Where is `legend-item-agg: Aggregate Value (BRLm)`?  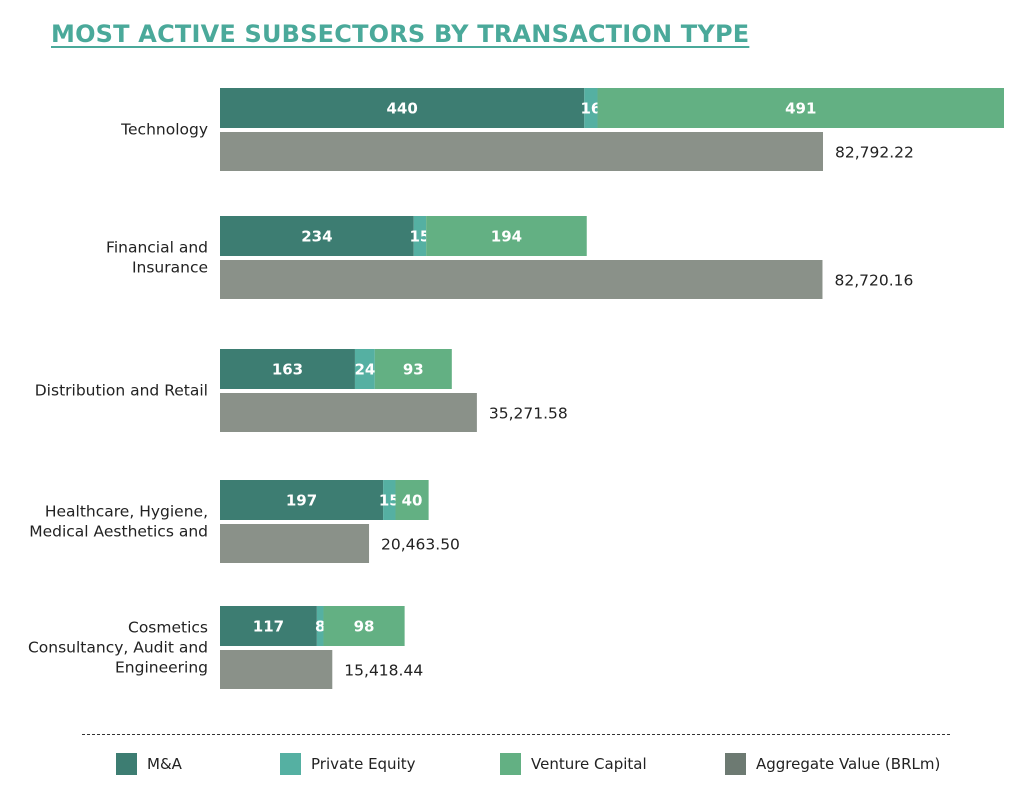 legend-item-agg: Aggregate Value (BRLm) is located at coordinates (832, 764).